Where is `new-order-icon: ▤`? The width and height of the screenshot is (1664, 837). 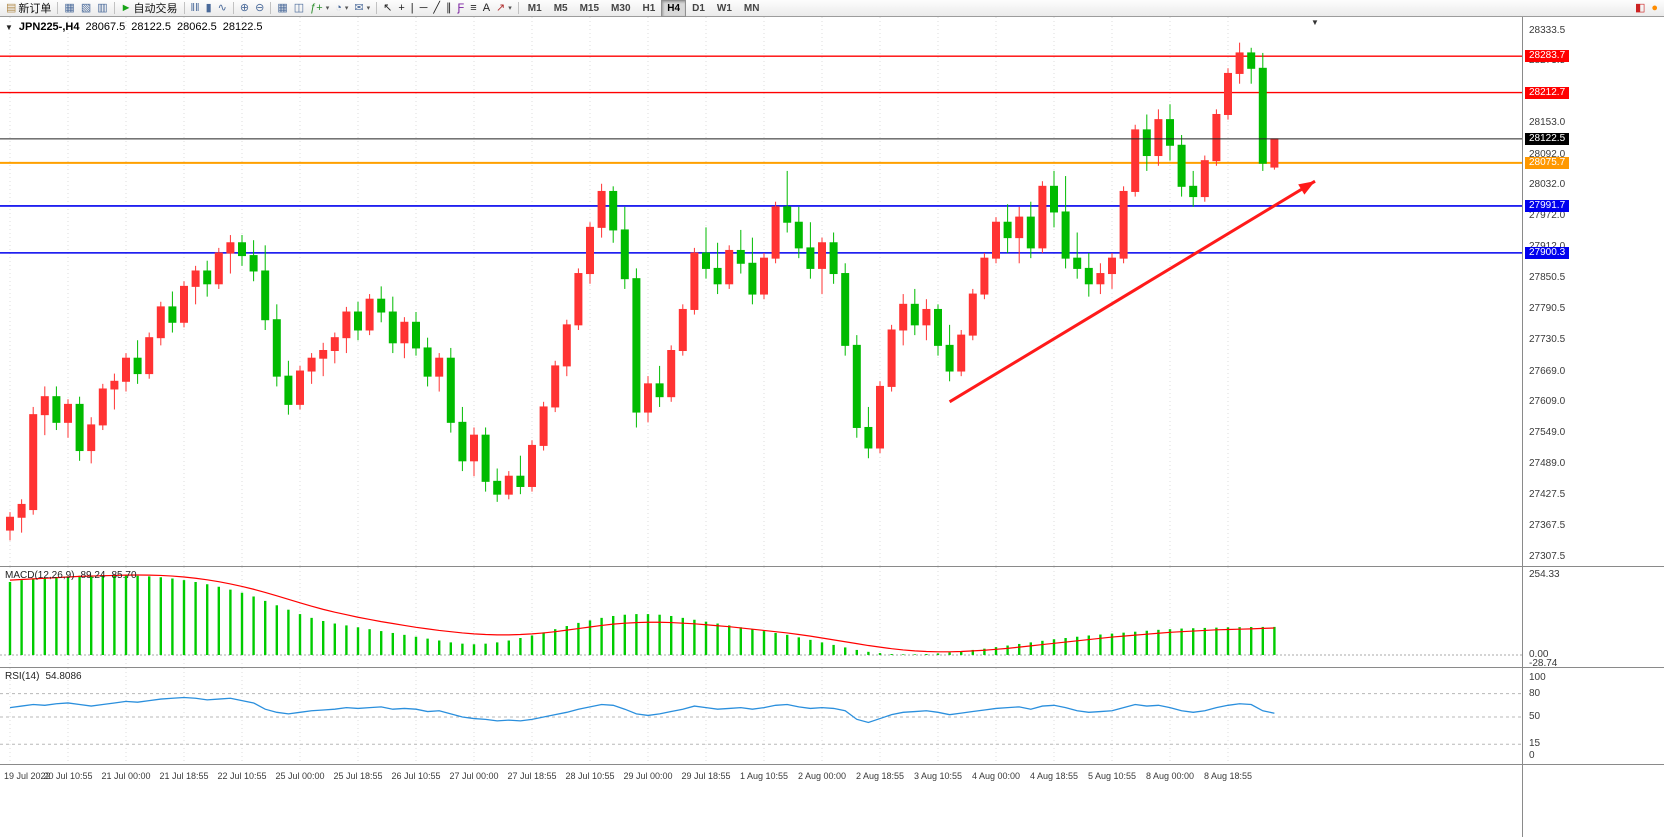 new-order-icon: ▤ is located at coordinates (11, 7).